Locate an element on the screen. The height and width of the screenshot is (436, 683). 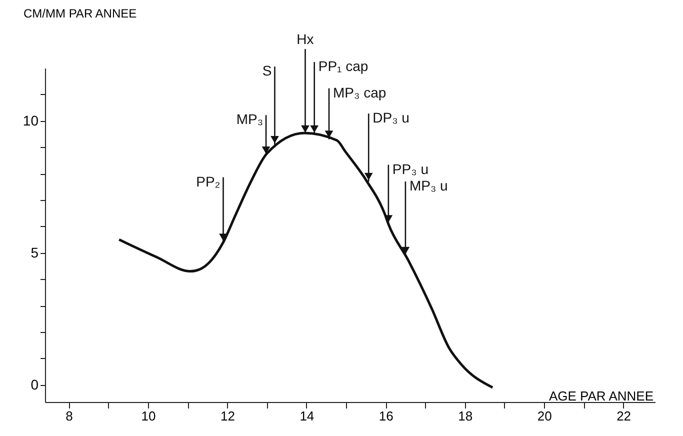
annotation: MP₃ cap is located at coordinates (359, 92).